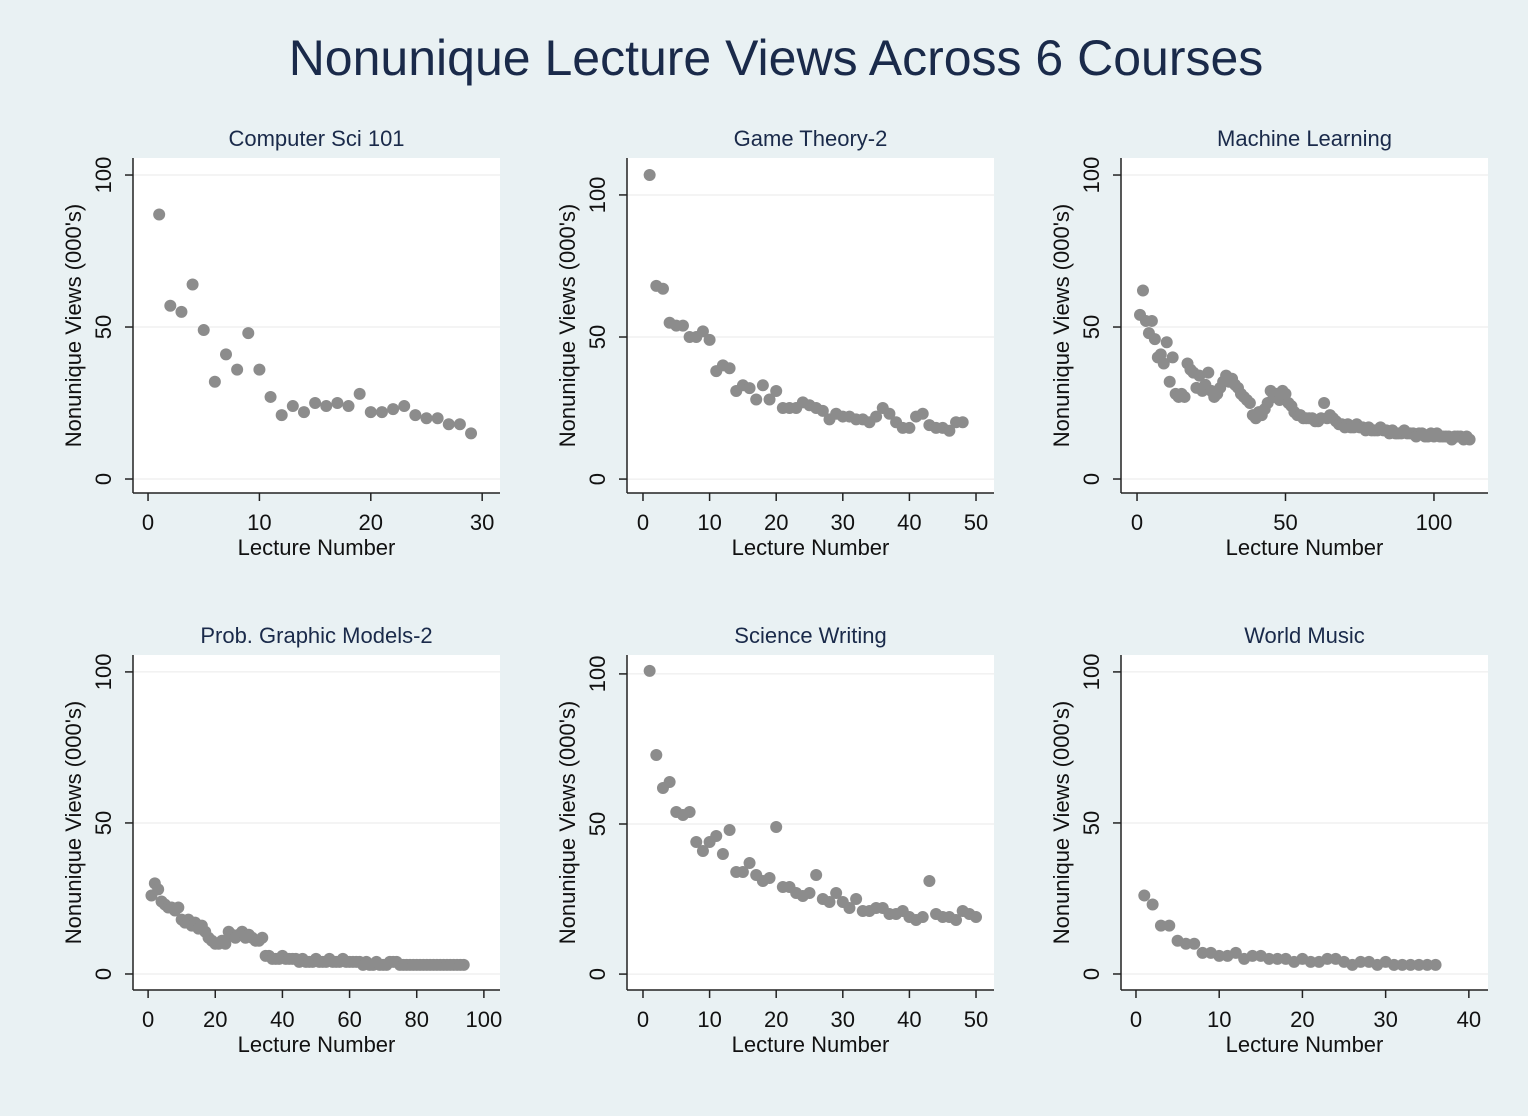  I want to click on x-tick-label: 60, so click(349, 1019).